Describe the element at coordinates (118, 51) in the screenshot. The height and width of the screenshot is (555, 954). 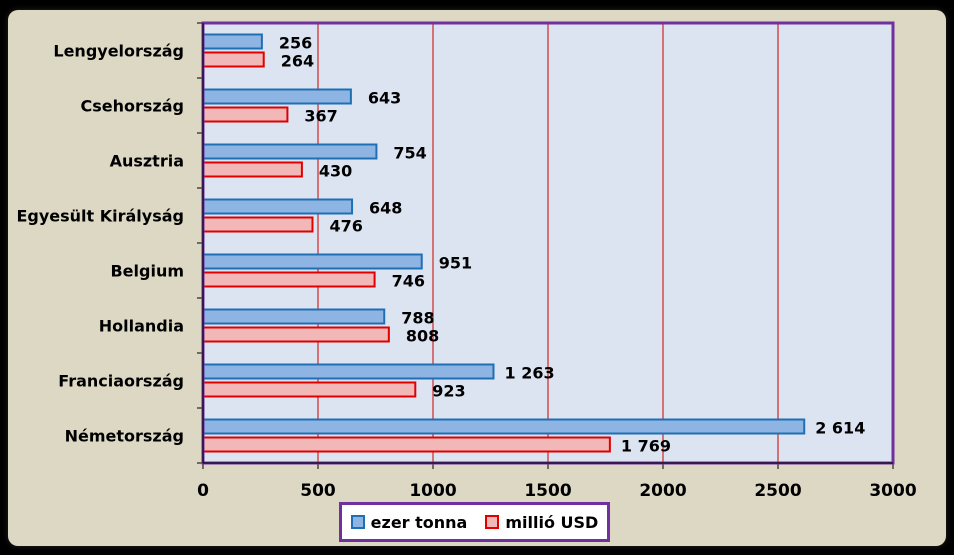
I see `category-label: Lengyelország` at that location.